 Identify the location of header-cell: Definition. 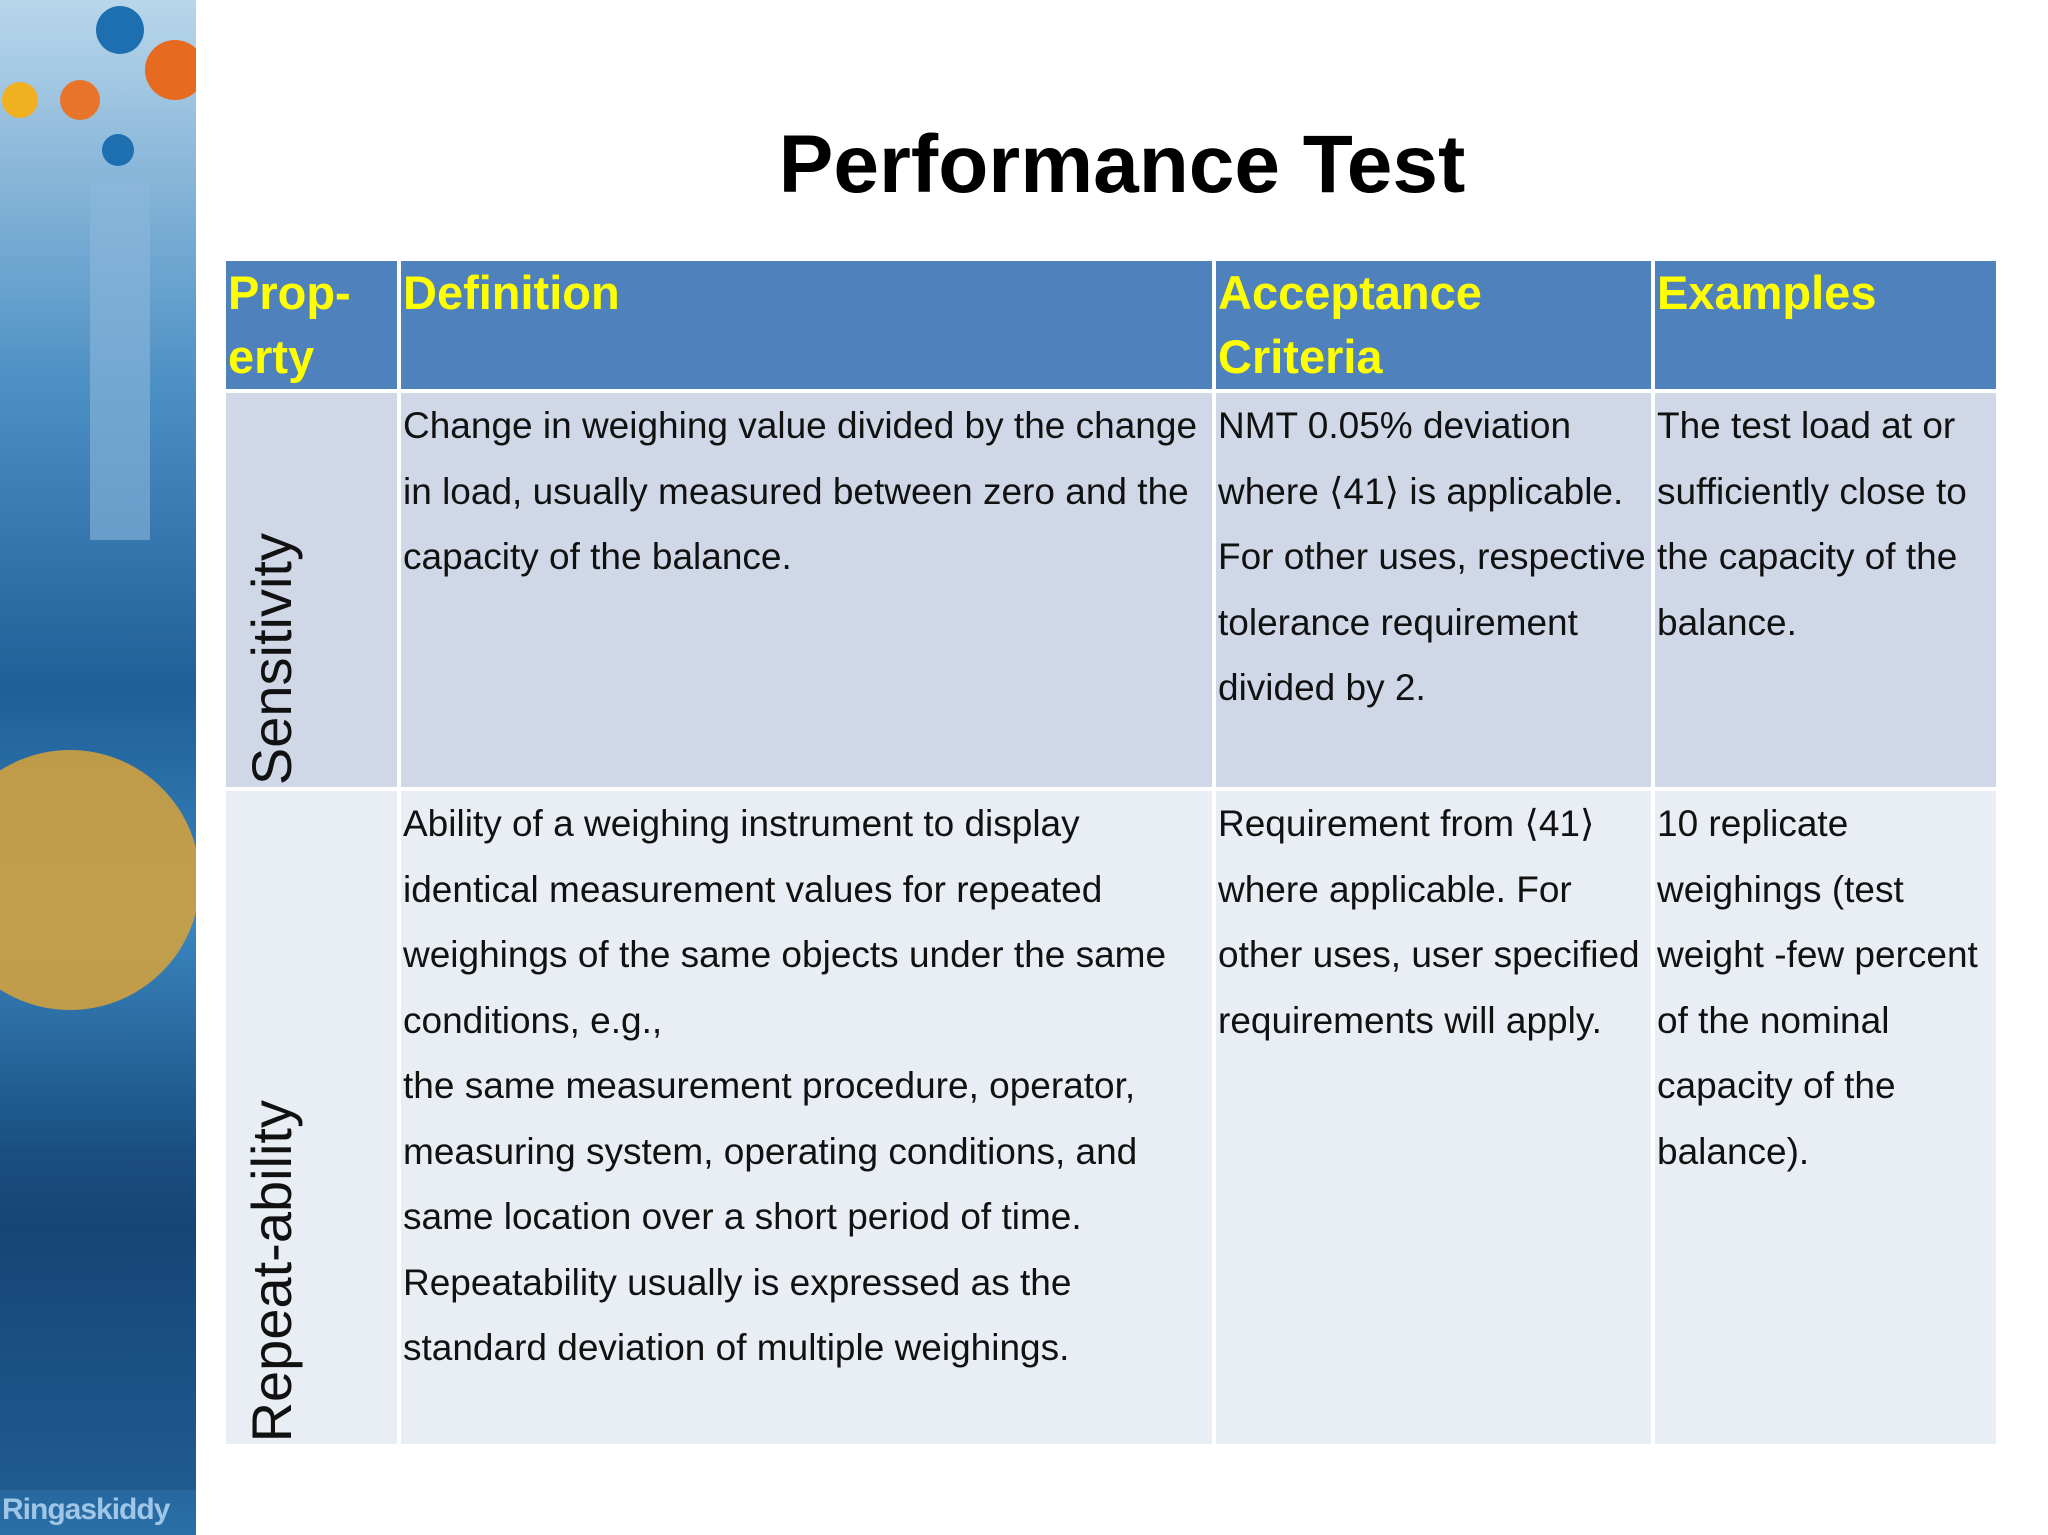
(806, 325).